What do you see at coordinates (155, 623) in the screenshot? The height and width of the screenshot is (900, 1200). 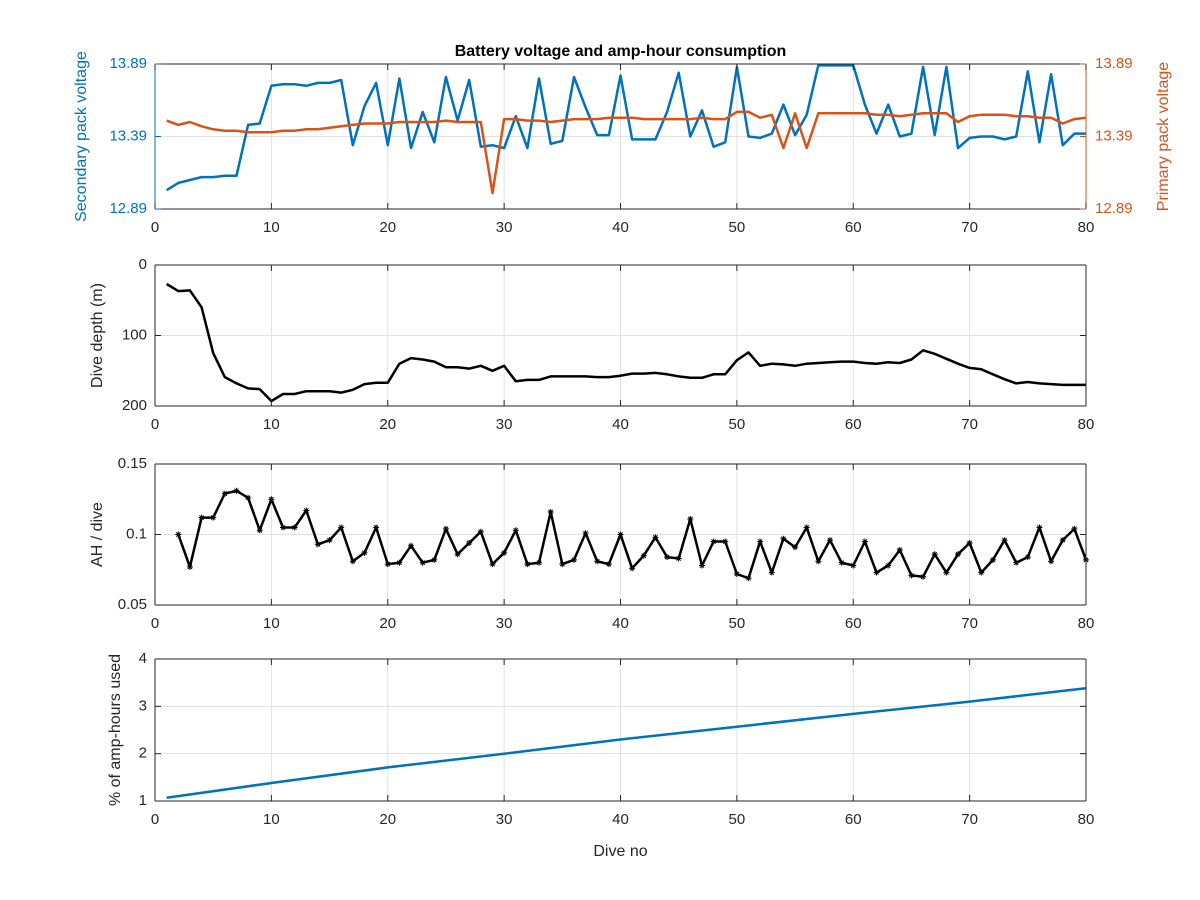 I see `x-tick-label: 0` at bounding box center [155, 623].